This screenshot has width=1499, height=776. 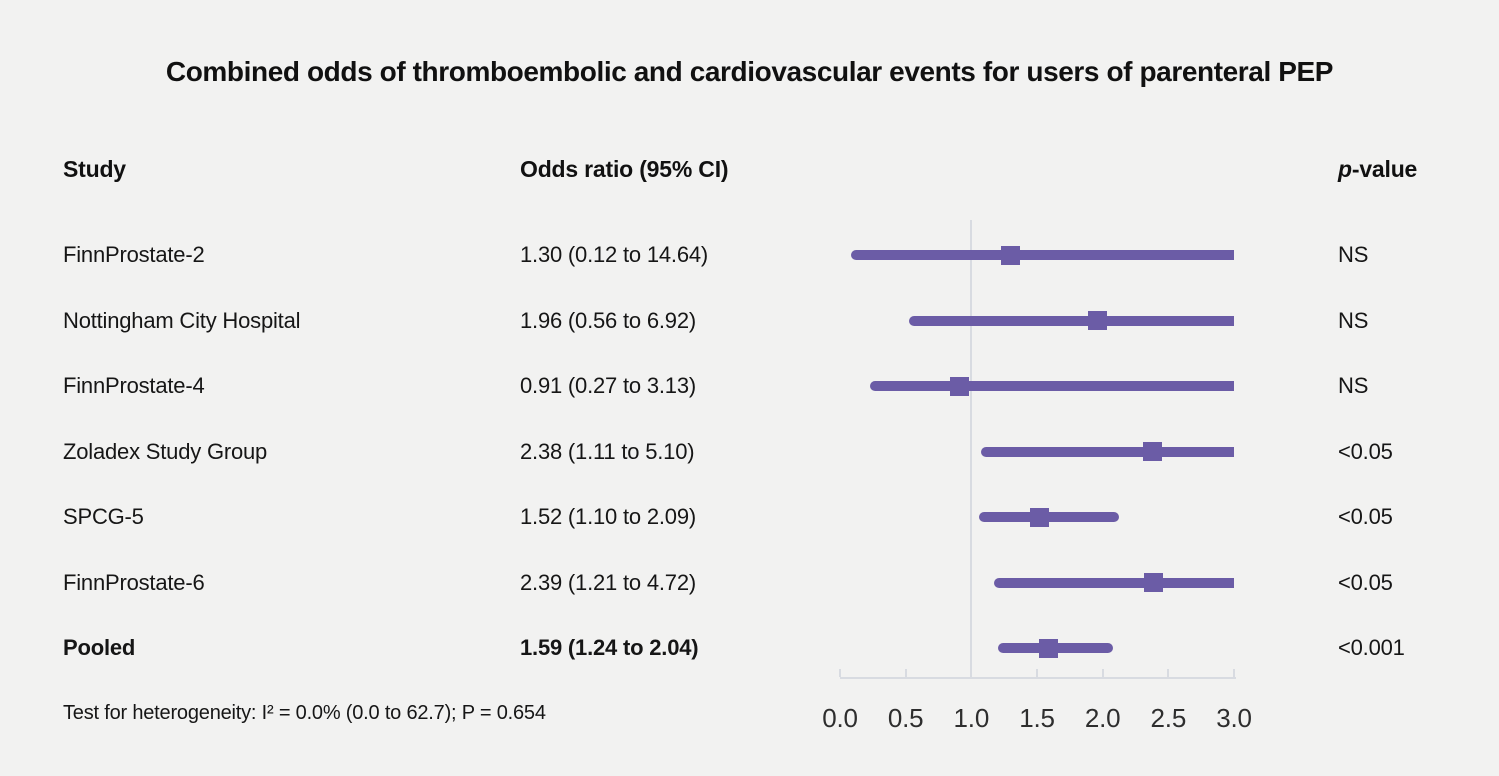 What do you see at coordinates (614, 254) in the screenshot?
I see `odds-ratio-ci-label: 1.30 (0.12 to 14.64)` at bounding box center [614, 254].